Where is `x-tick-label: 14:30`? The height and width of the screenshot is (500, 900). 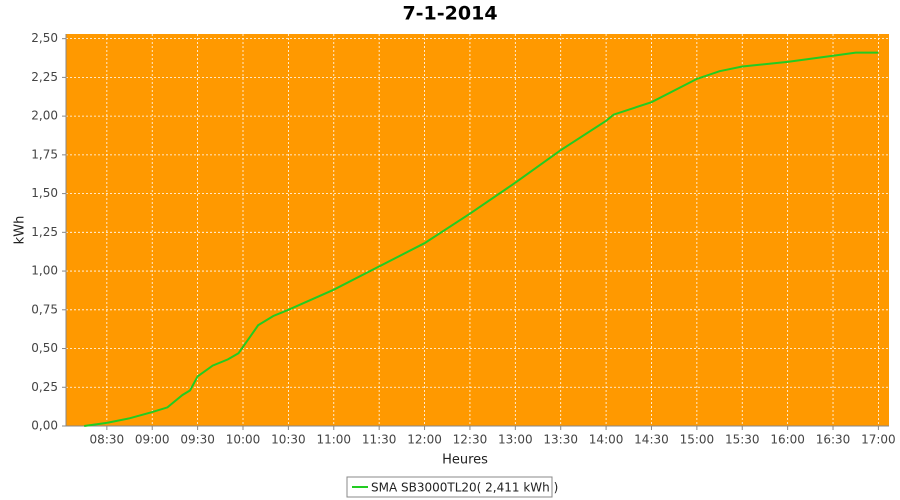 x-tick-label: 14:30 is located at coordinates (651, 440).